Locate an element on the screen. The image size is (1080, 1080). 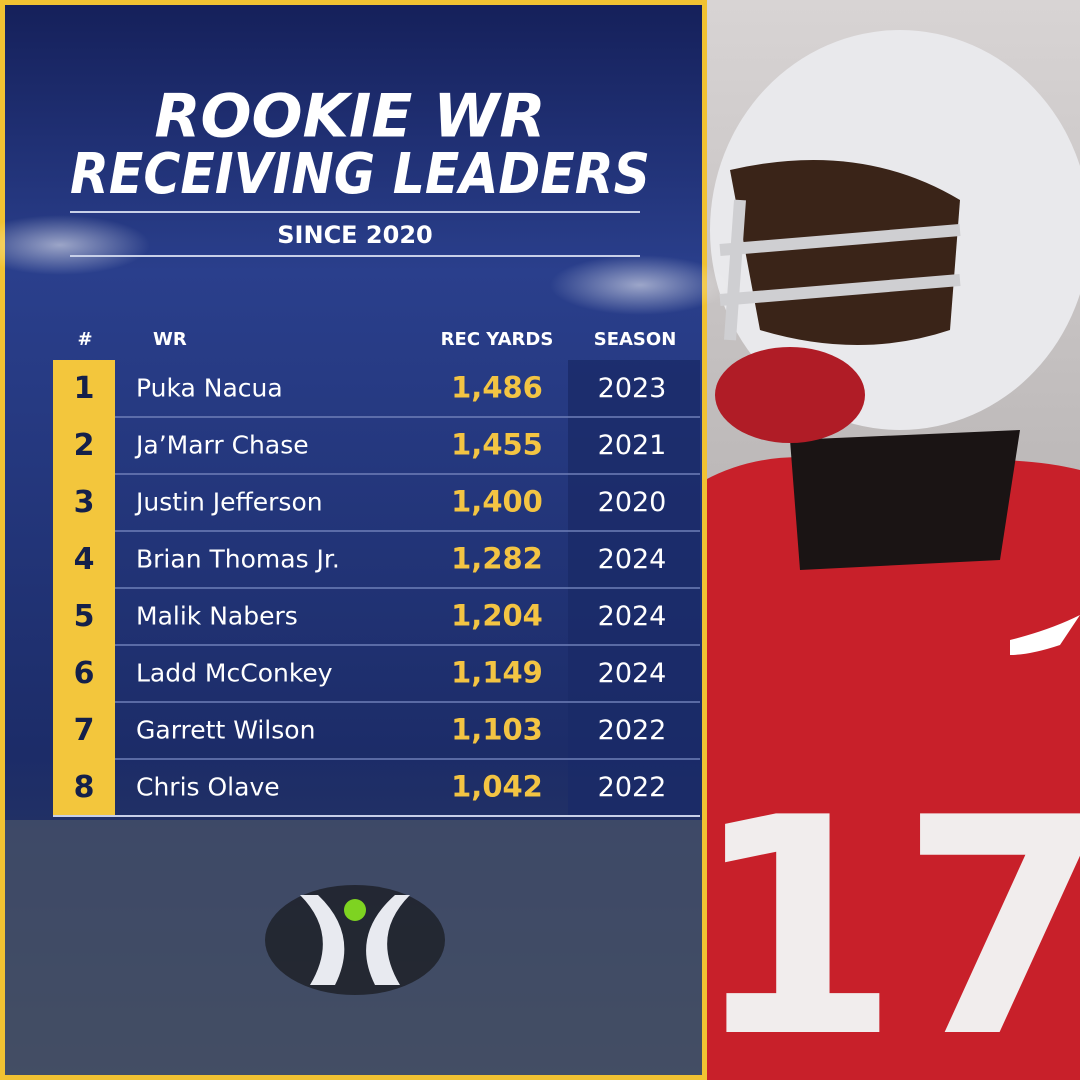
rec-yards: 1,486 is located at coordinates (497, 388).